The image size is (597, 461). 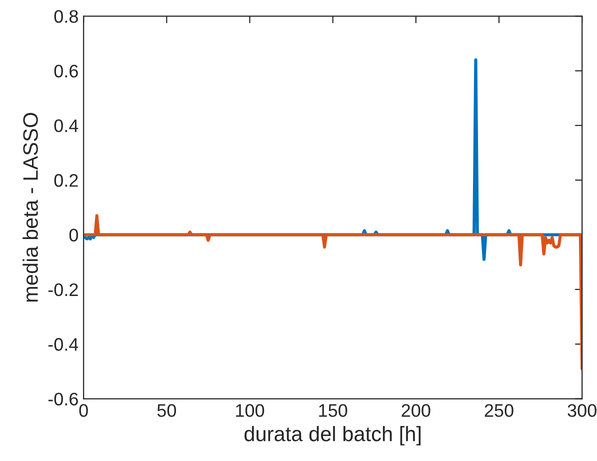 I want to click on x-tick-label: 0, so click(x=83, y=410).